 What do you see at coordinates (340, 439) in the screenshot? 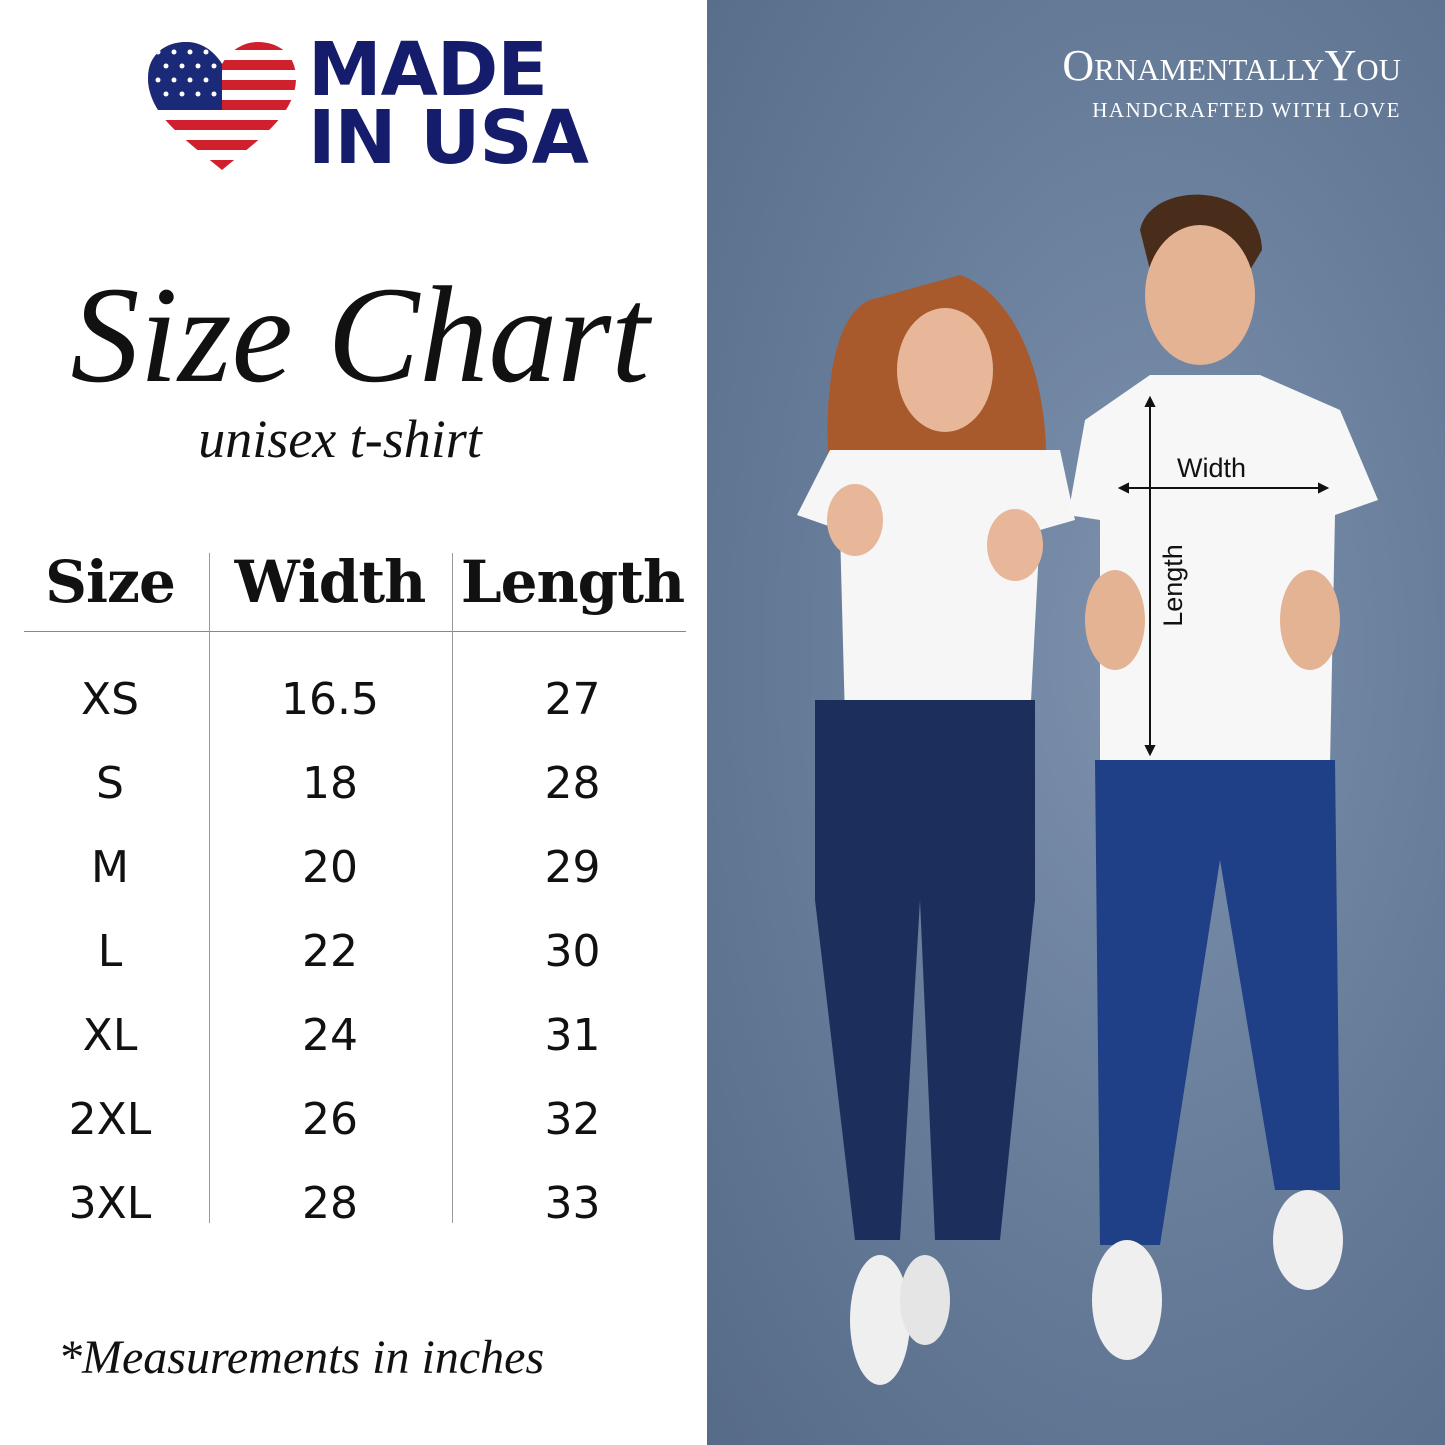
I see `page-subtitle: unisex t-shirt` at bounding box center [340, 439].